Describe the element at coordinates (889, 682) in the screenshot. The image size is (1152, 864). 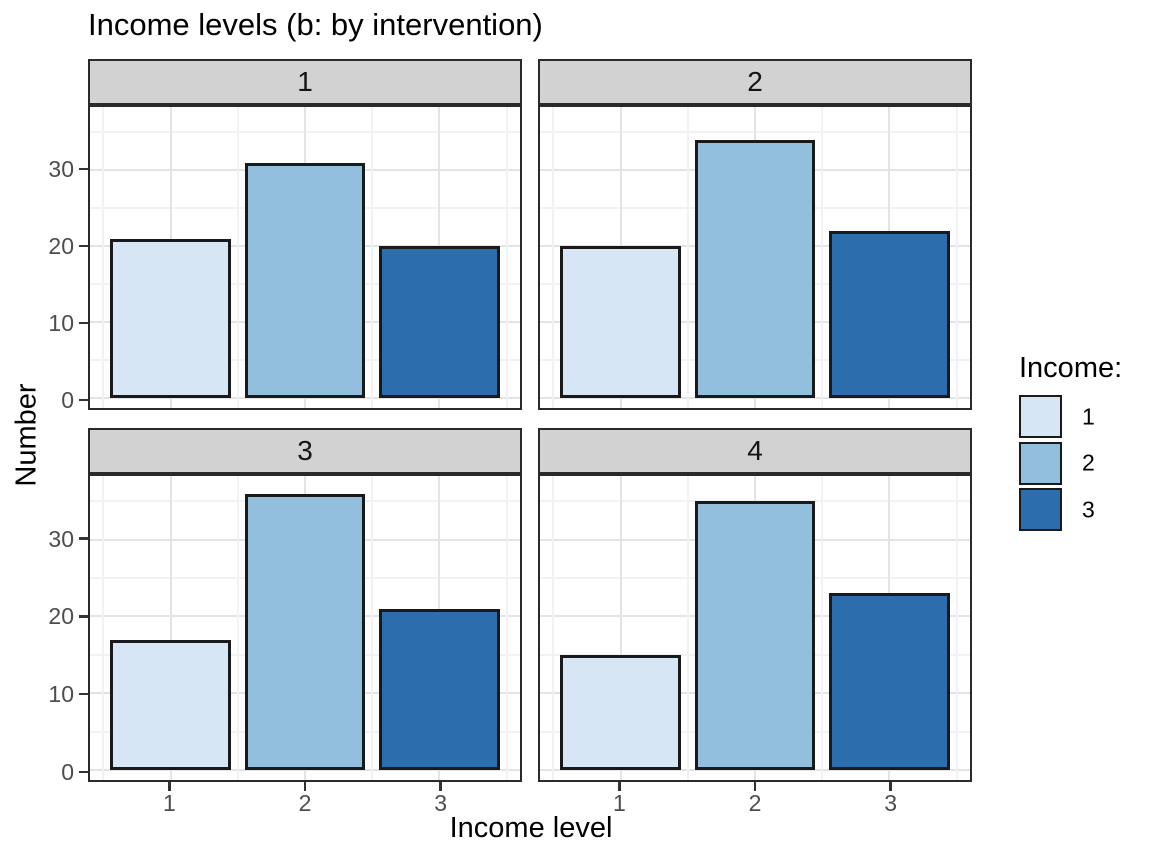
I see `bar-intervention4-income3` at that location.